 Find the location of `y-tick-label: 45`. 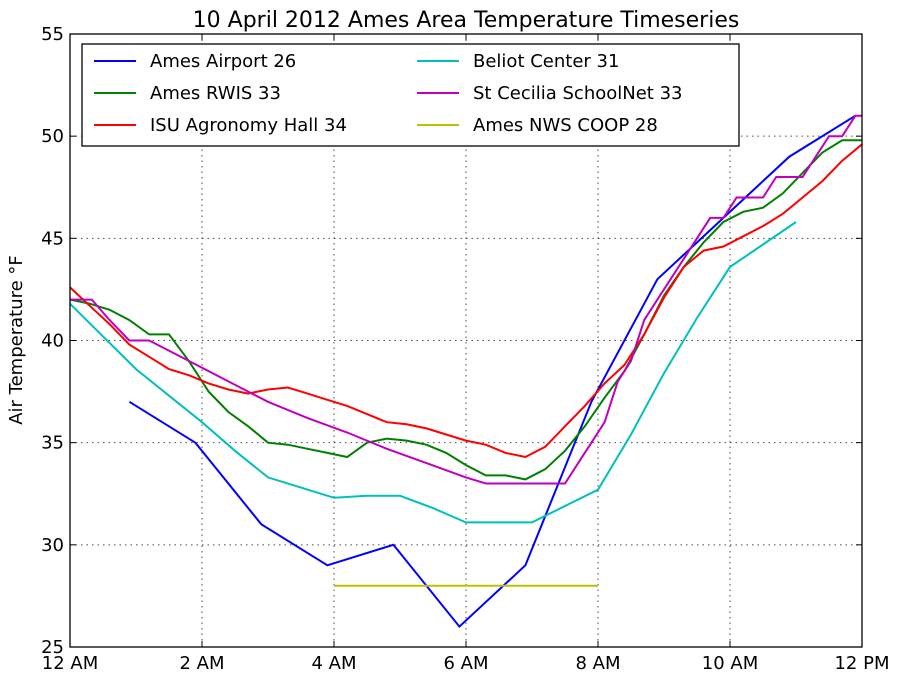

y-tick-label: 45 is located at coordinates (52, 238).